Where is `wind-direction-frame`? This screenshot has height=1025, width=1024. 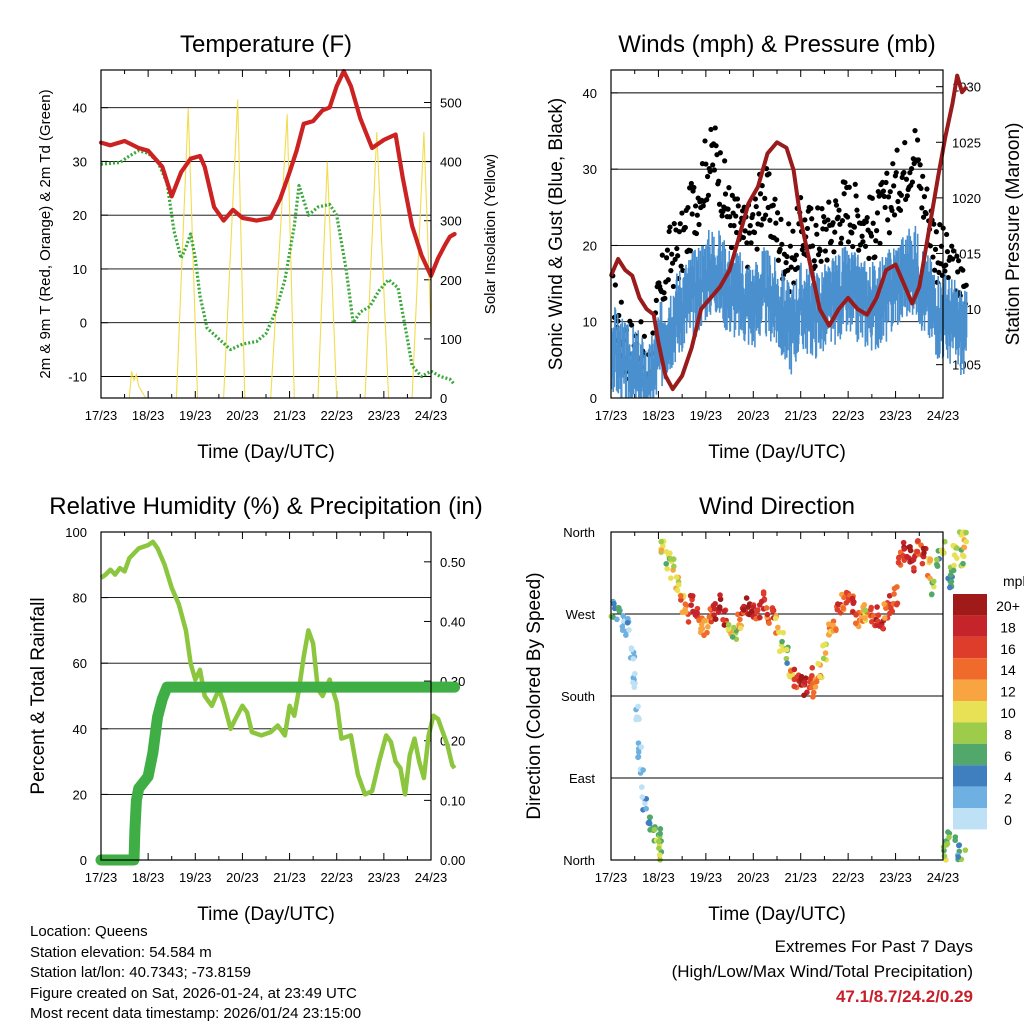
wind-direction-frame is located at coordinates (777, 696).